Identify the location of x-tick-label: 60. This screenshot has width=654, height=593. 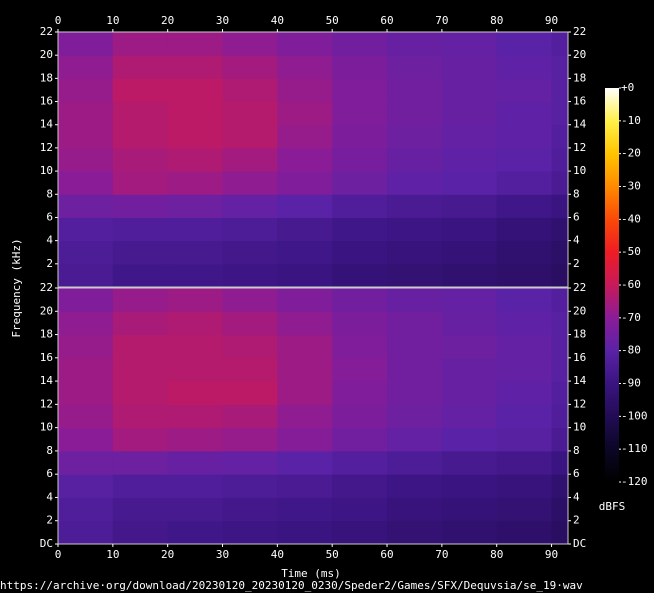
(386, 554).